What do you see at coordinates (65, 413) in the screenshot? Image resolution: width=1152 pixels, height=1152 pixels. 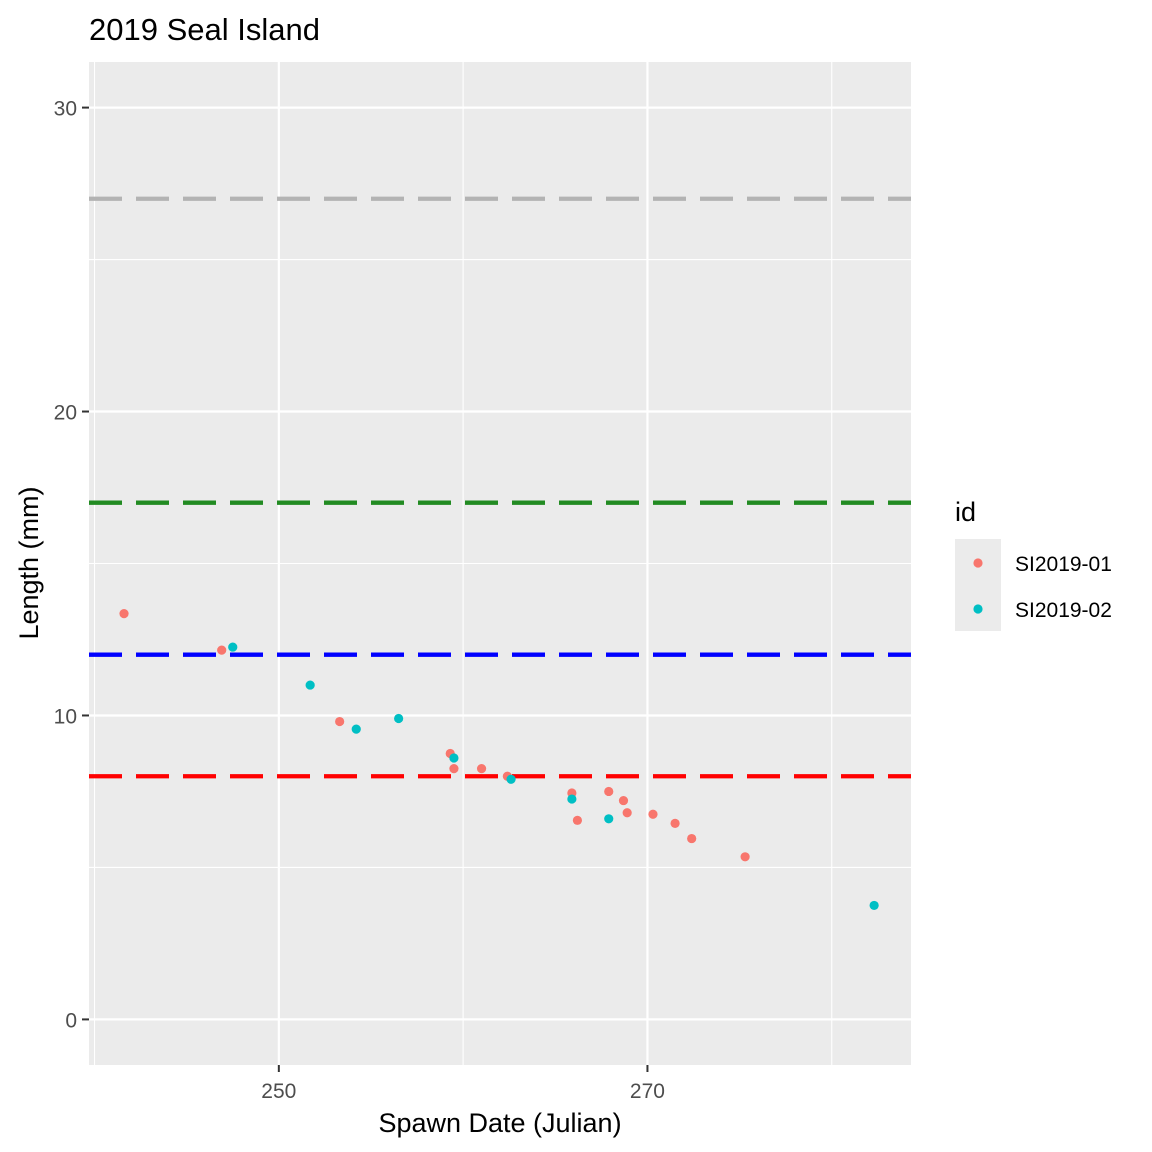 I see `y-tick-label: 20` at bounding box center [65, 413].